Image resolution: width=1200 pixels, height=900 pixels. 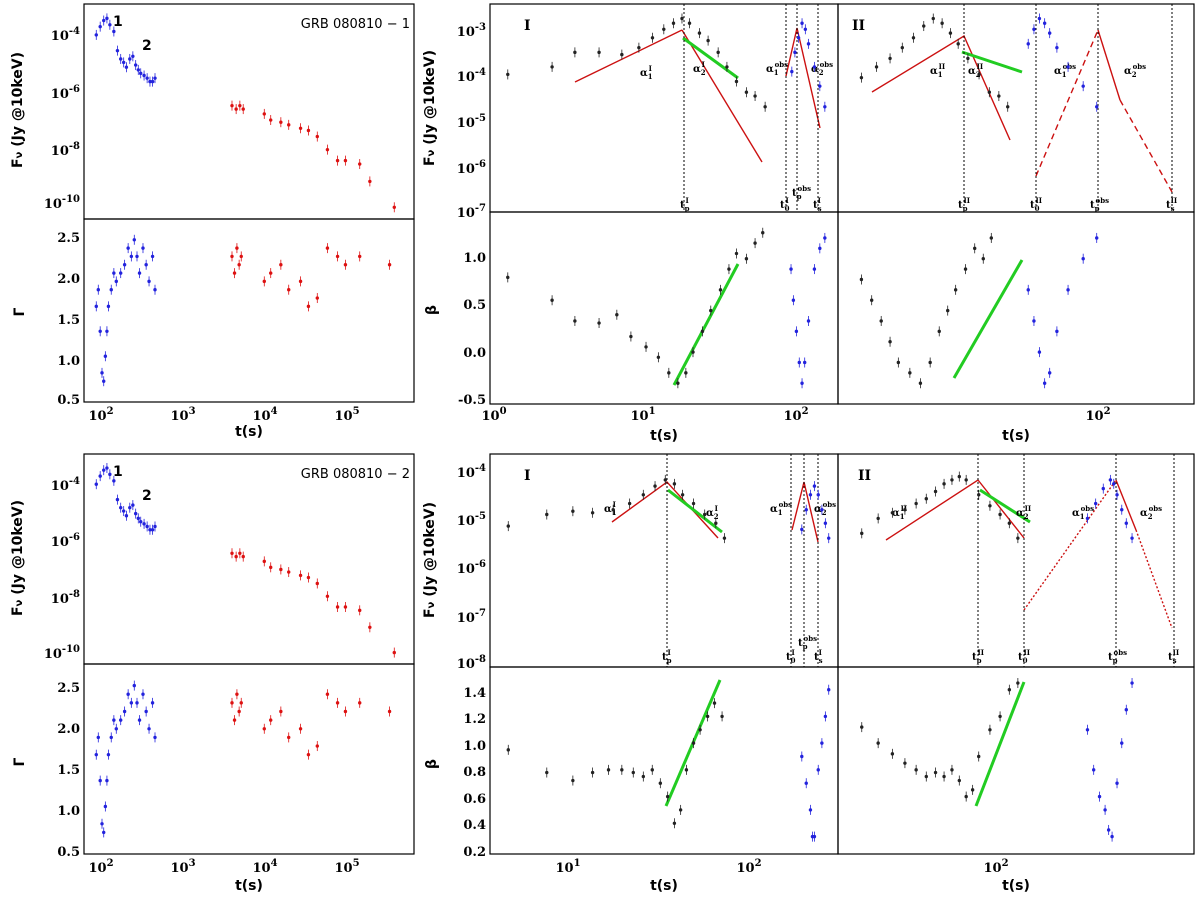 What do you see at coordinates (471, 76) in the screenshot?
I see `tick-label: 10⁻⁴` at bounding box center [471, 76].